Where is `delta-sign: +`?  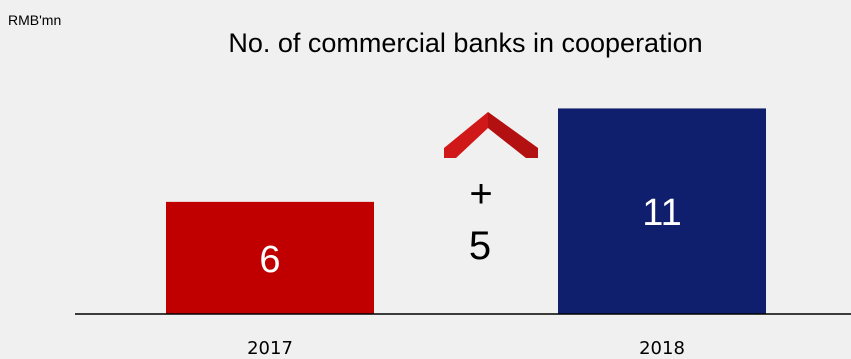
delta-sign: + is located at coordinates (481, 194).